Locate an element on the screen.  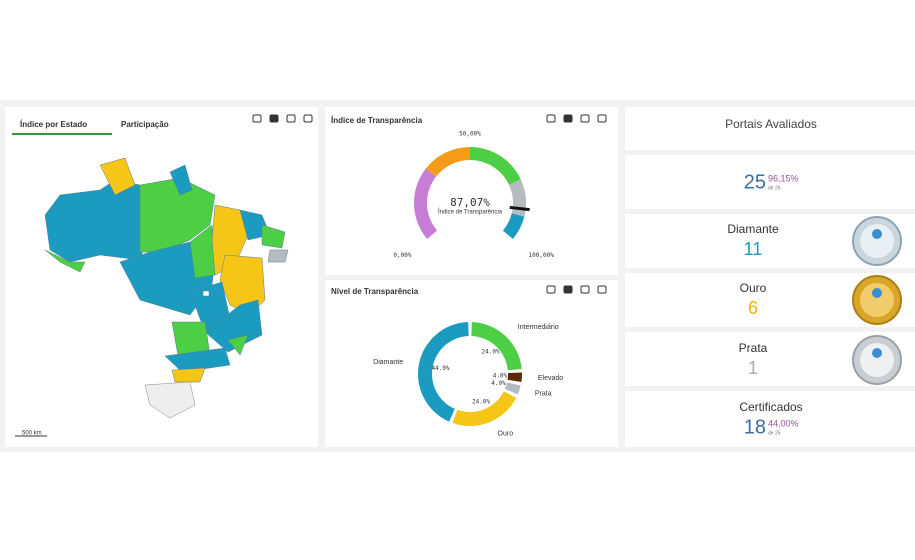
tab: Índice por Estado is located at coordinates (53, 124).